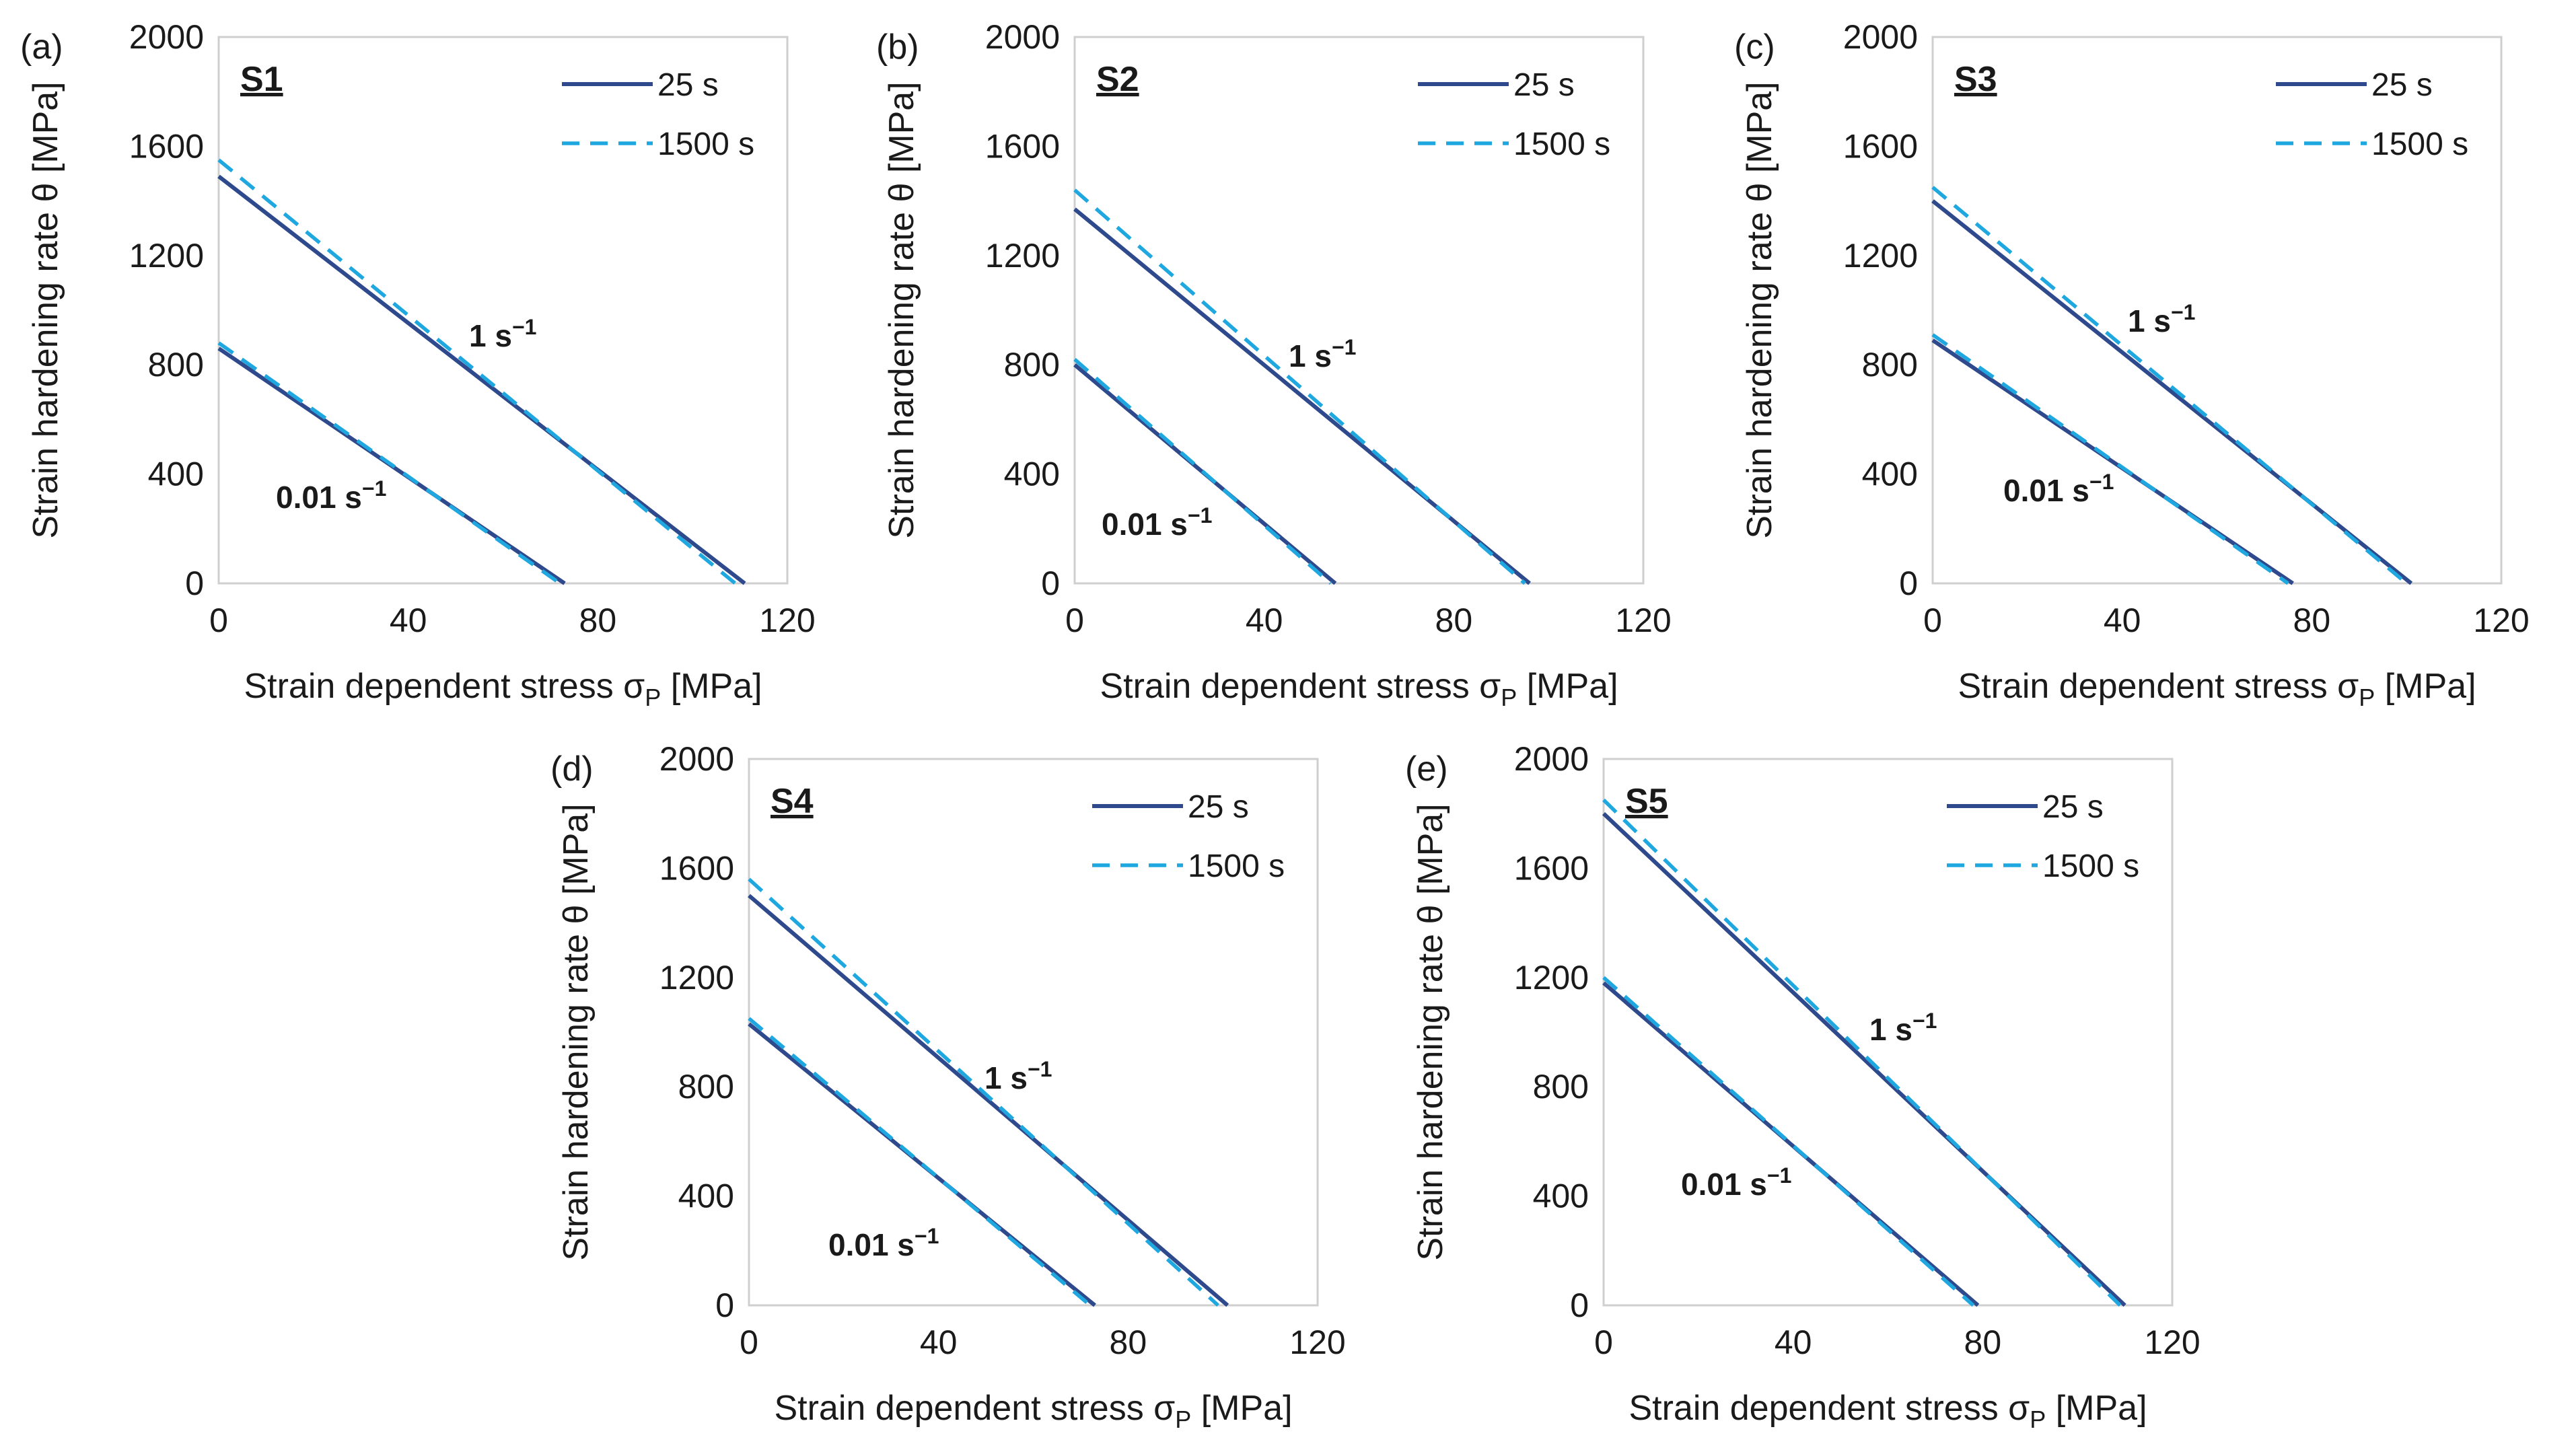 The image size is (2576, 1452). I want to click on sample-label: S5, so click(1646, 801).